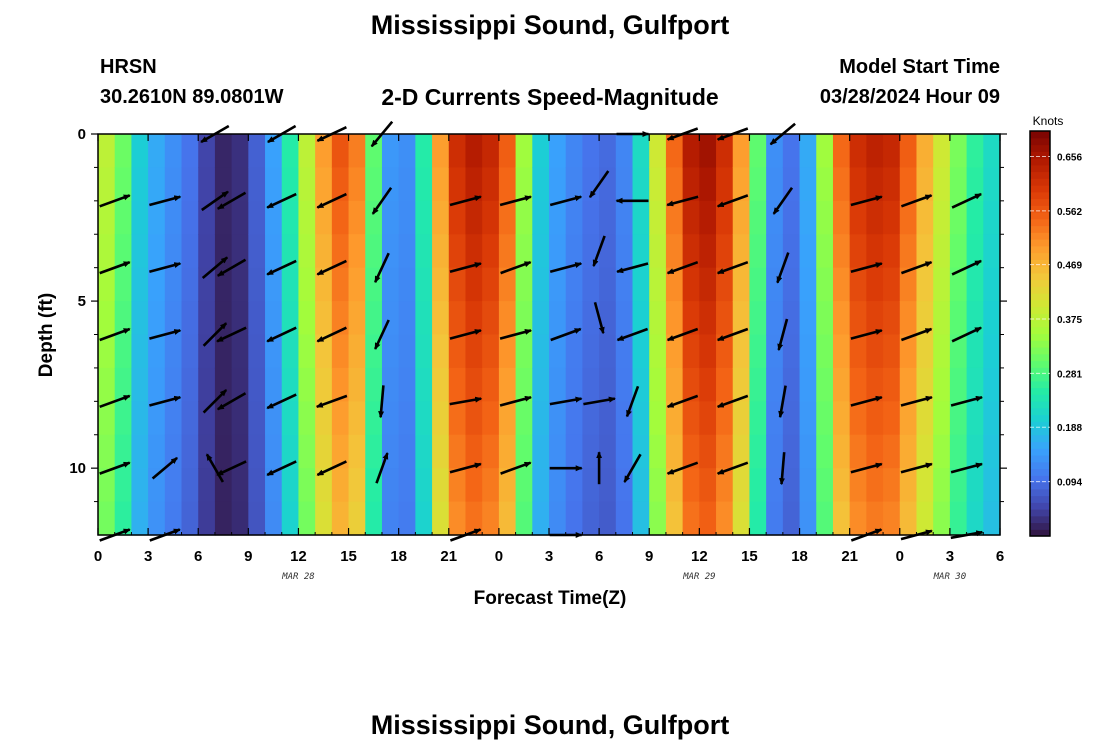  What do you see at coordinates (77, 468) in the screenshot?
I see `y-tick-label: 10` at bounding box center [77, 468].